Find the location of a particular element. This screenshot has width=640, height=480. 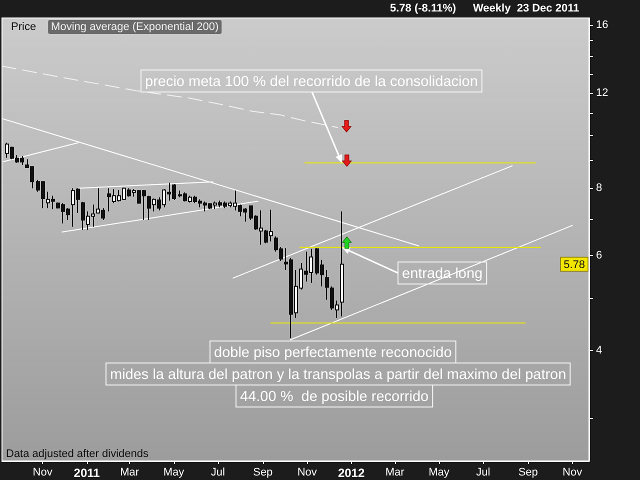

x-tick-label: 2012 is located at coordinates (351, 473).